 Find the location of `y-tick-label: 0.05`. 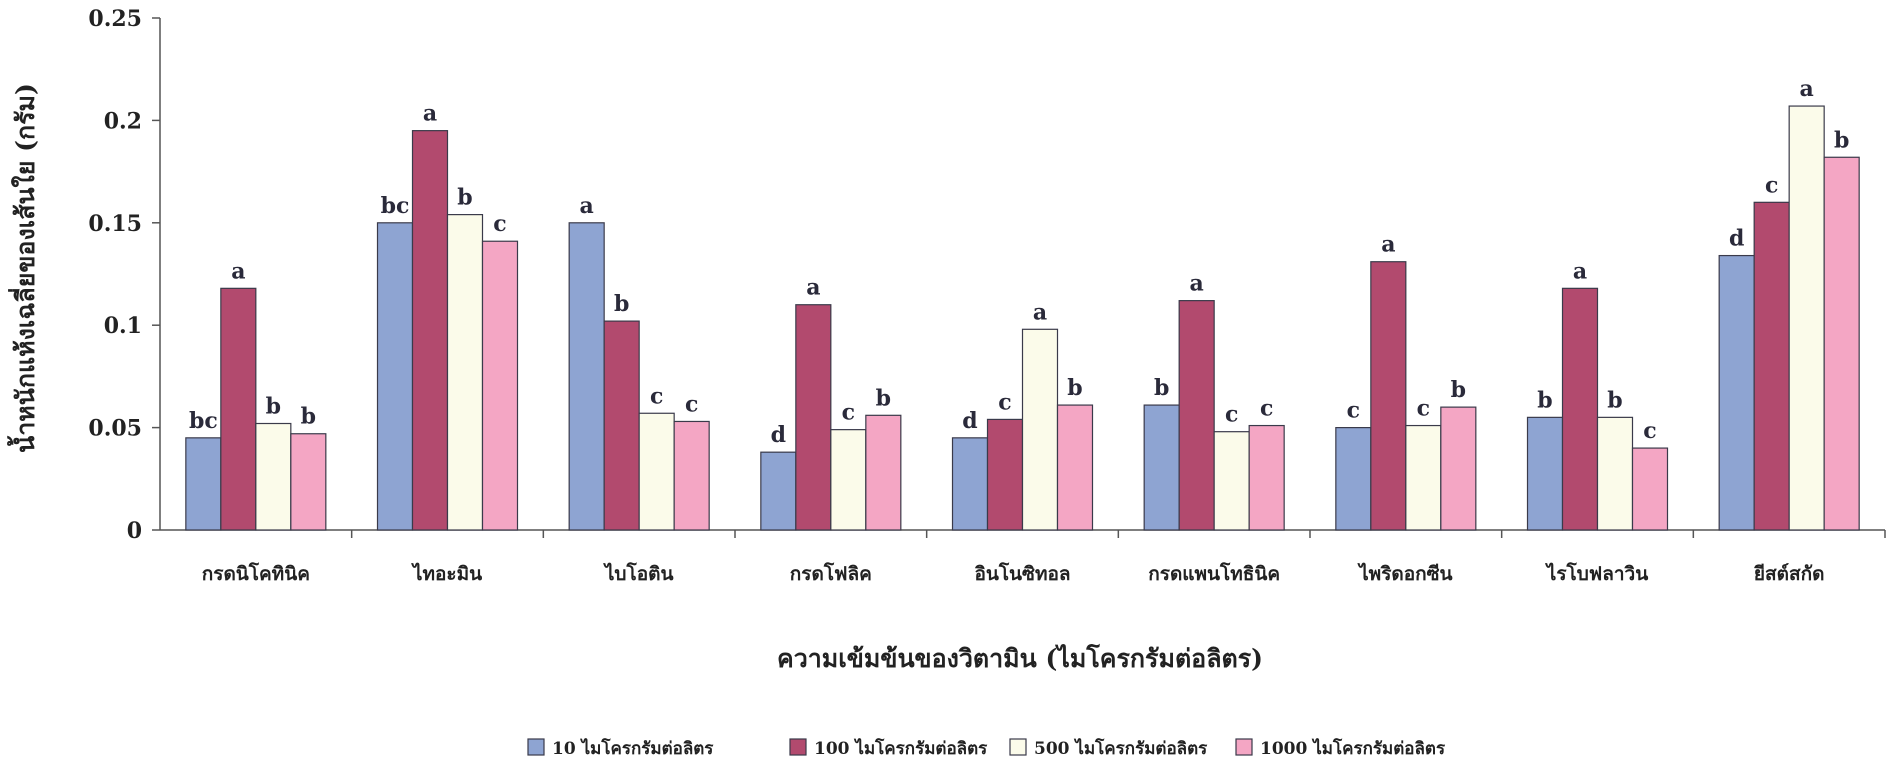

y-tick-label: 0.05 is located at coordinates (115, 429).